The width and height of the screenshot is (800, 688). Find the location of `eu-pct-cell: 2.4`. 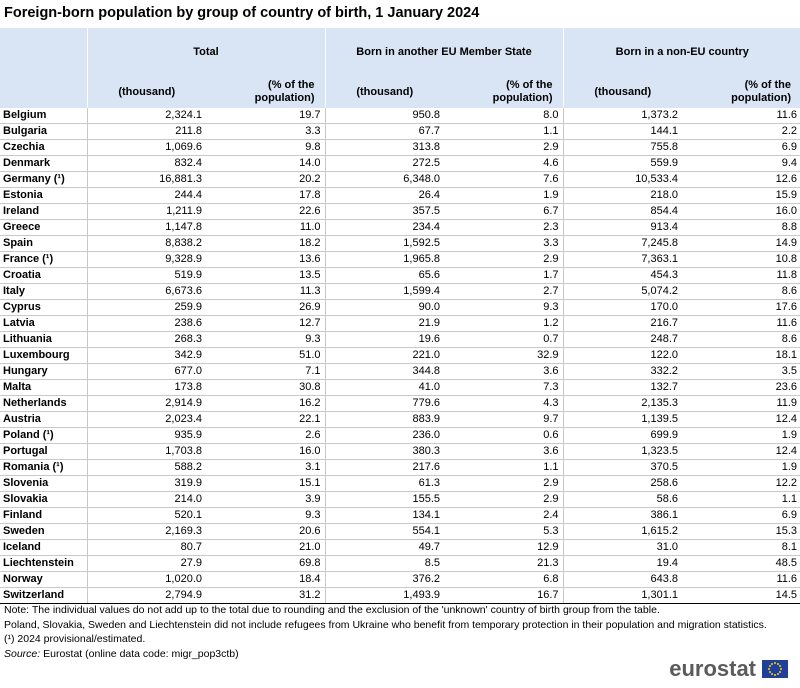

eu-pct-cell: 2.4 is located at coordinates (504, 515).